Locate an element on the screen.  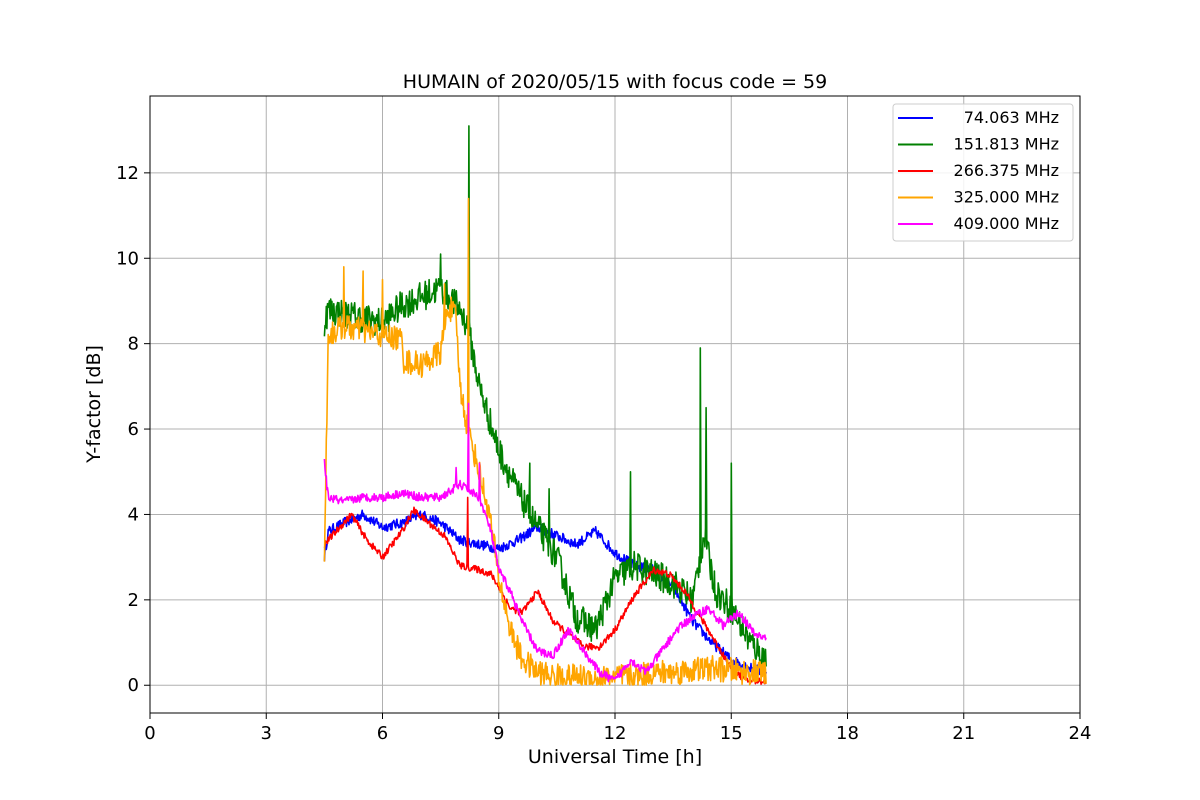
legend-label-0: 74.063 MHz is located at coordinates (1011, 117).